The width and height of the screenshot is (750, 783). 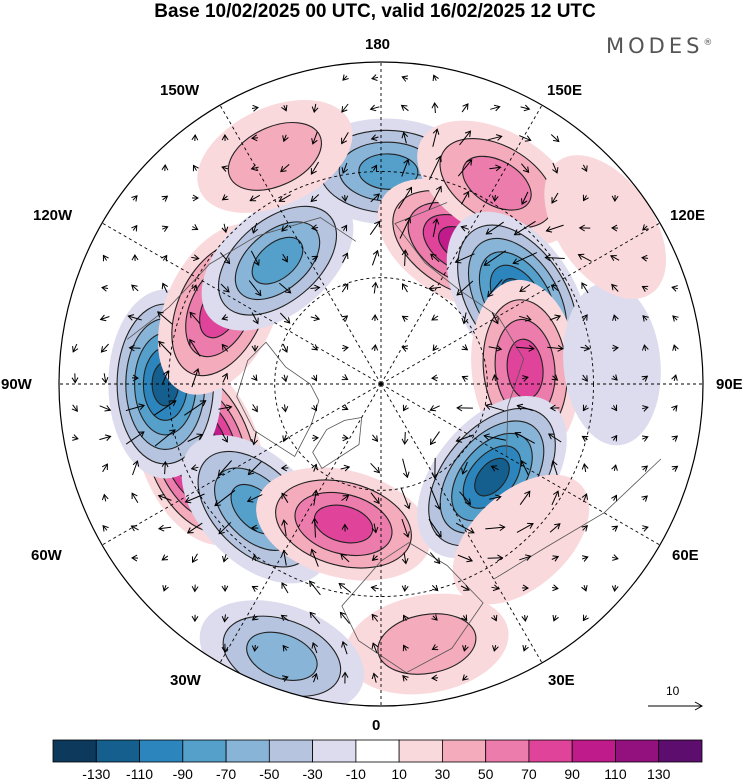 What do you see at coordinates (688, 215) in the screenshot?
I see `lon-label-120e: 120E` at bounding box center [688, 215].